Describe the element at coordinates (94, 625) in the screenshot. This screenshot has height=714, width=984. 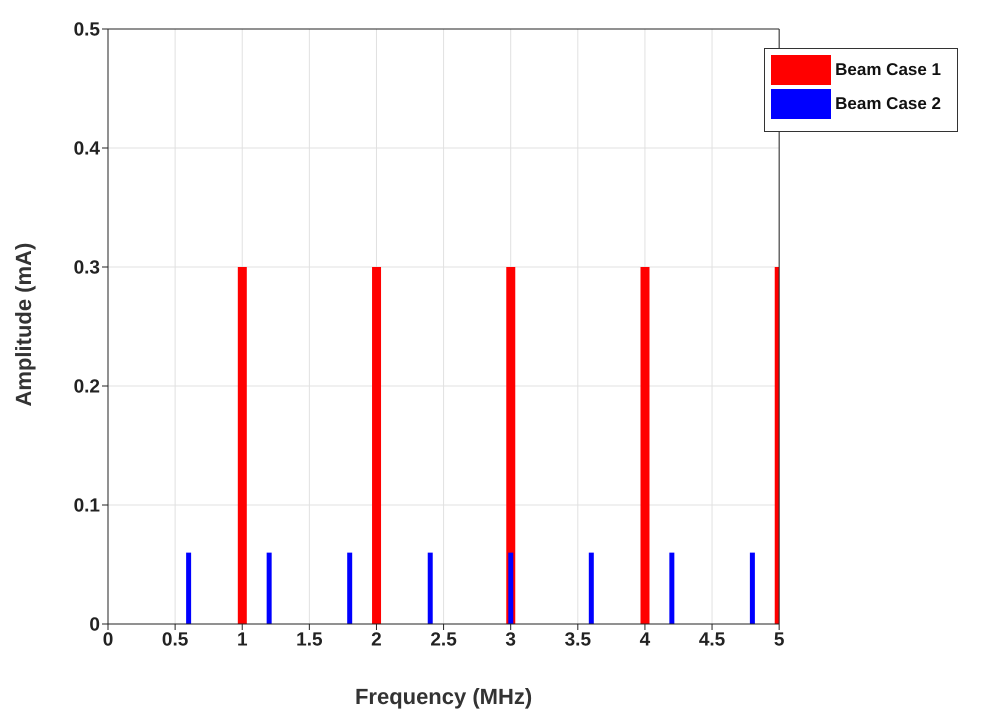
I see `y-tick-label: 0` at that location.